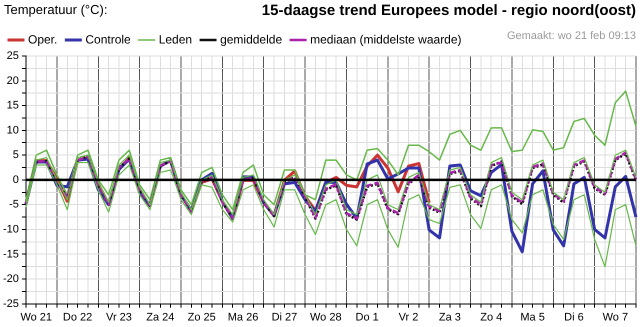 The image size is (642, 327). I want to click on text: Gemaakt: wo 21 feb 09:13, so click(571, 36).